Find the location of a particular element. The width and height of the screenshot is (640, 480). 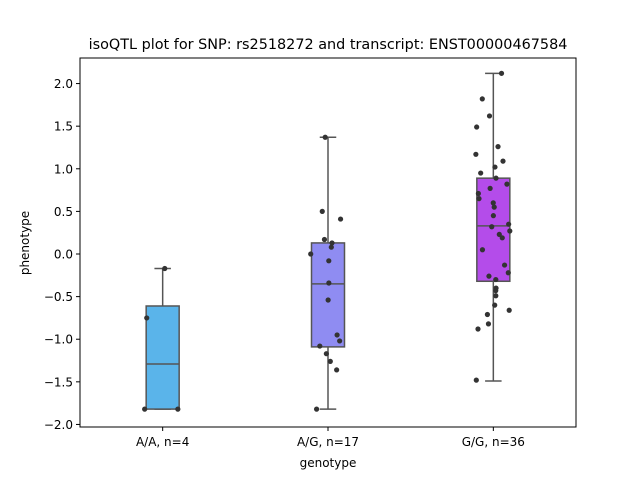

y-axis-label: phenotype is located at coordinates (25, 243).